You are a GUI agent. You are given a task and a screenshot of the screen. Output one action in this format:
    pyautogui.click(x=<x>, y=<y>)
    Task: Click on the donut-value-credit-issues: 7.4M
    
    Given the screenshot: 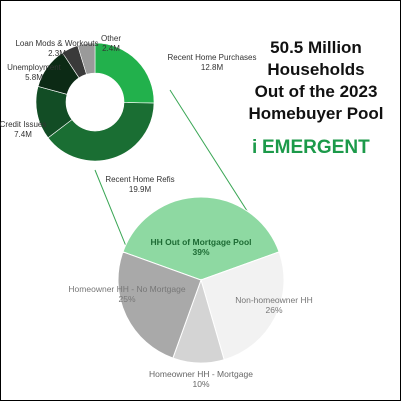 What is the action you would take?
    pyautogui.click(x=23, y=134)
    